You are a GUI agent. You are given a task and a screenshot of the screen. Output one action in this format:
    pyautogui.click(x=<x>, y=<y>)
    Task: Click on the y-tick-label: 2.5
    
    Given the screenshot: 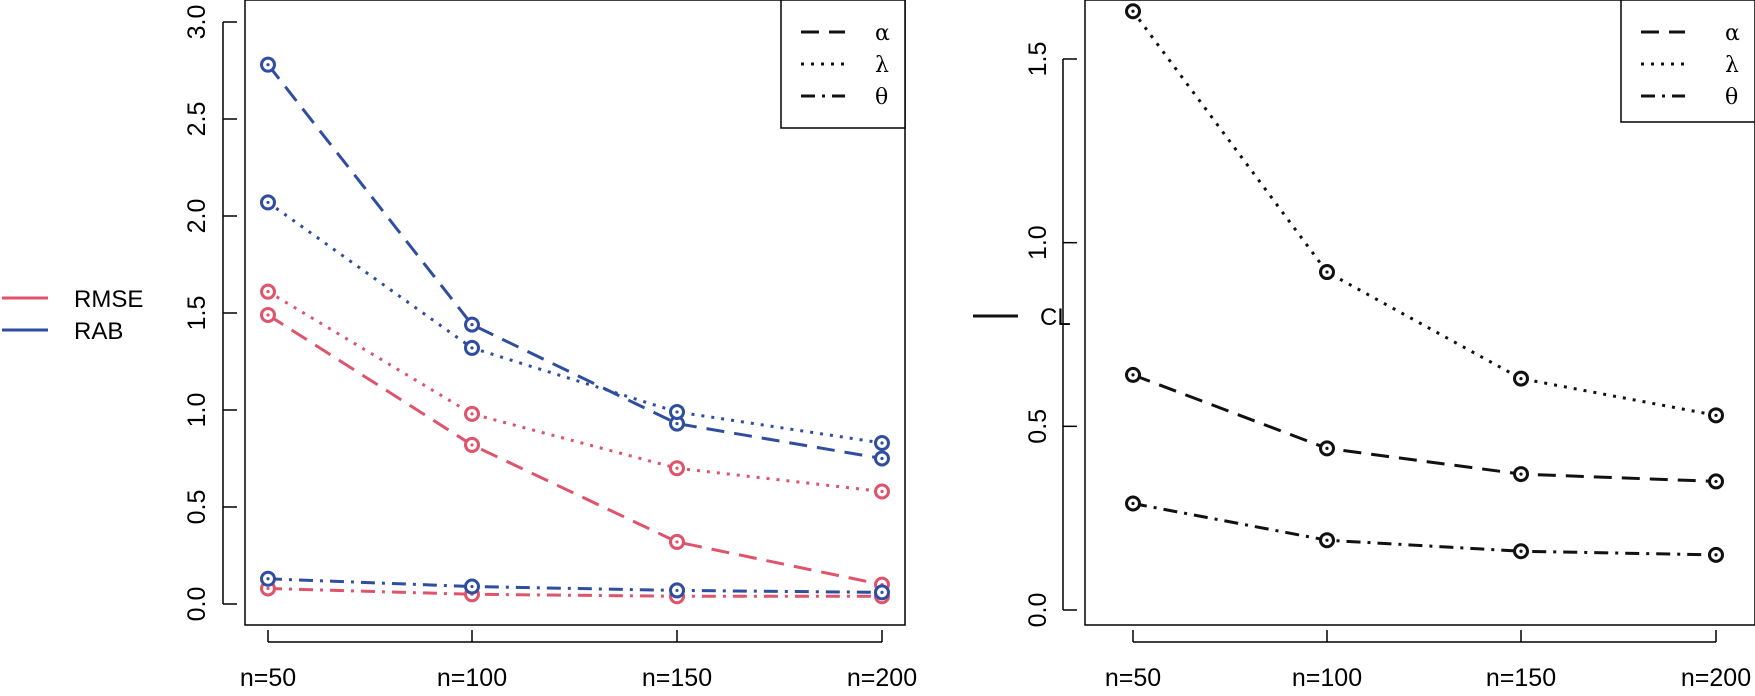 What is the action you would take?
    pyautogui.click(x=197, y=119)
    